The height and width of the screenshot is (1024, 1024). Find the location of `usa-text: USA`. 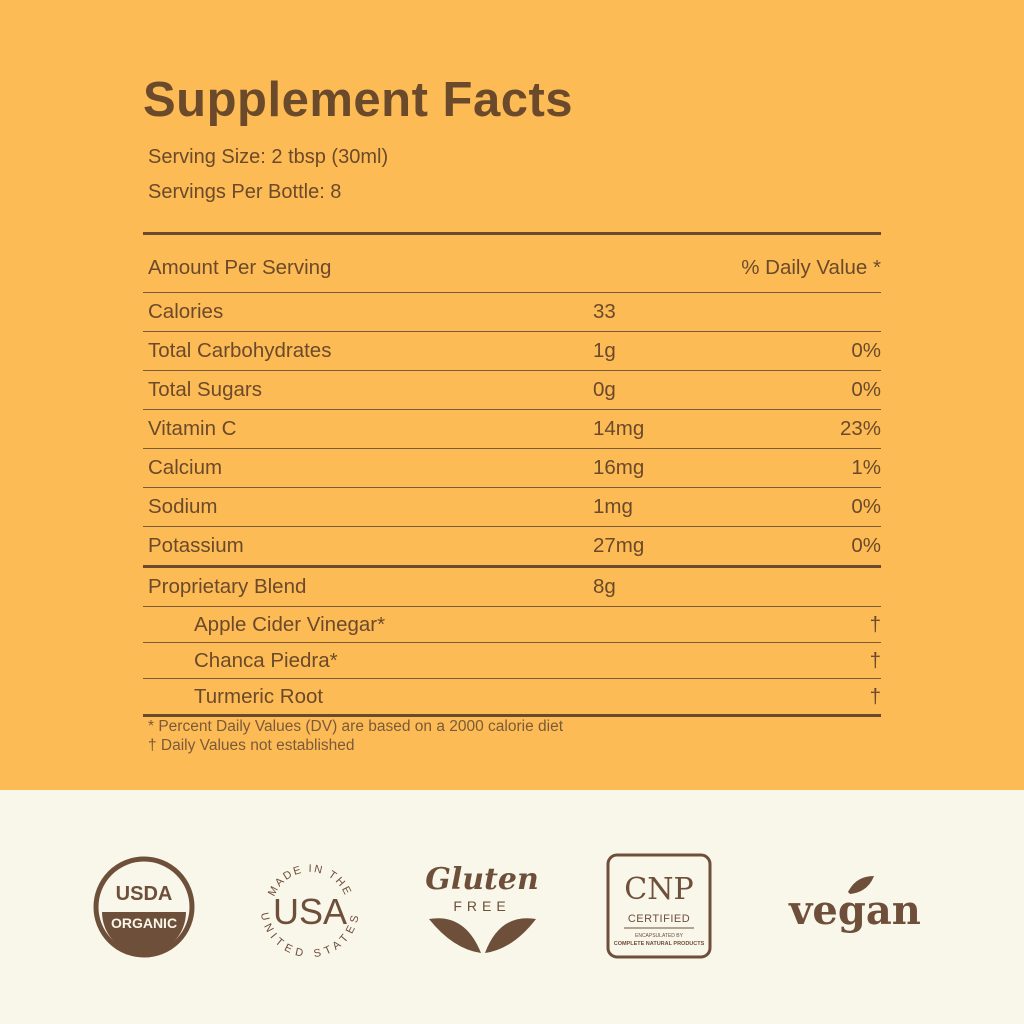

usa-text: USA is located at coordinates (310, 911).